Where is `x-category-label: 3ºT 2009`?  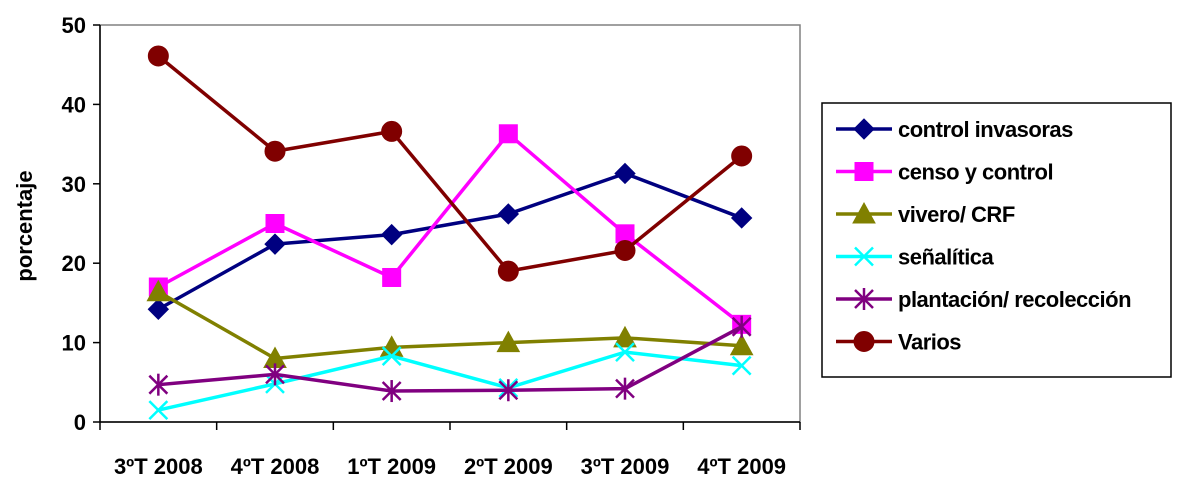
x-category-label: 3ºT 2009 is located at coordinates (625, 466).